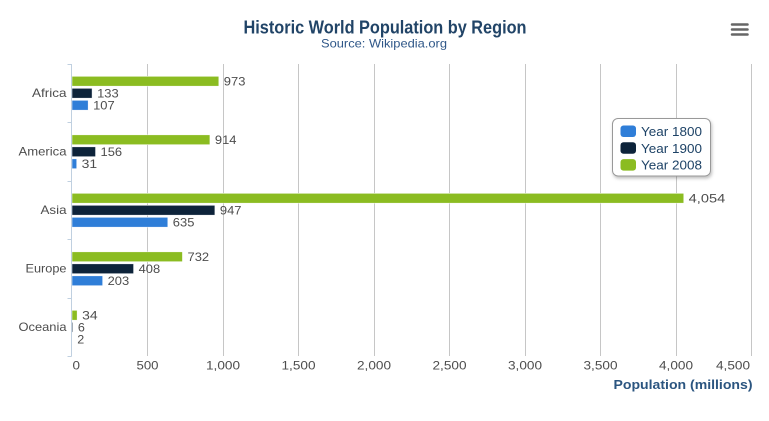 The image size is (769, 421). What do you see at coordinates (43, 327) in the screenshot?
I see `svg-text: Oceania` at bounding box center [43, 327].